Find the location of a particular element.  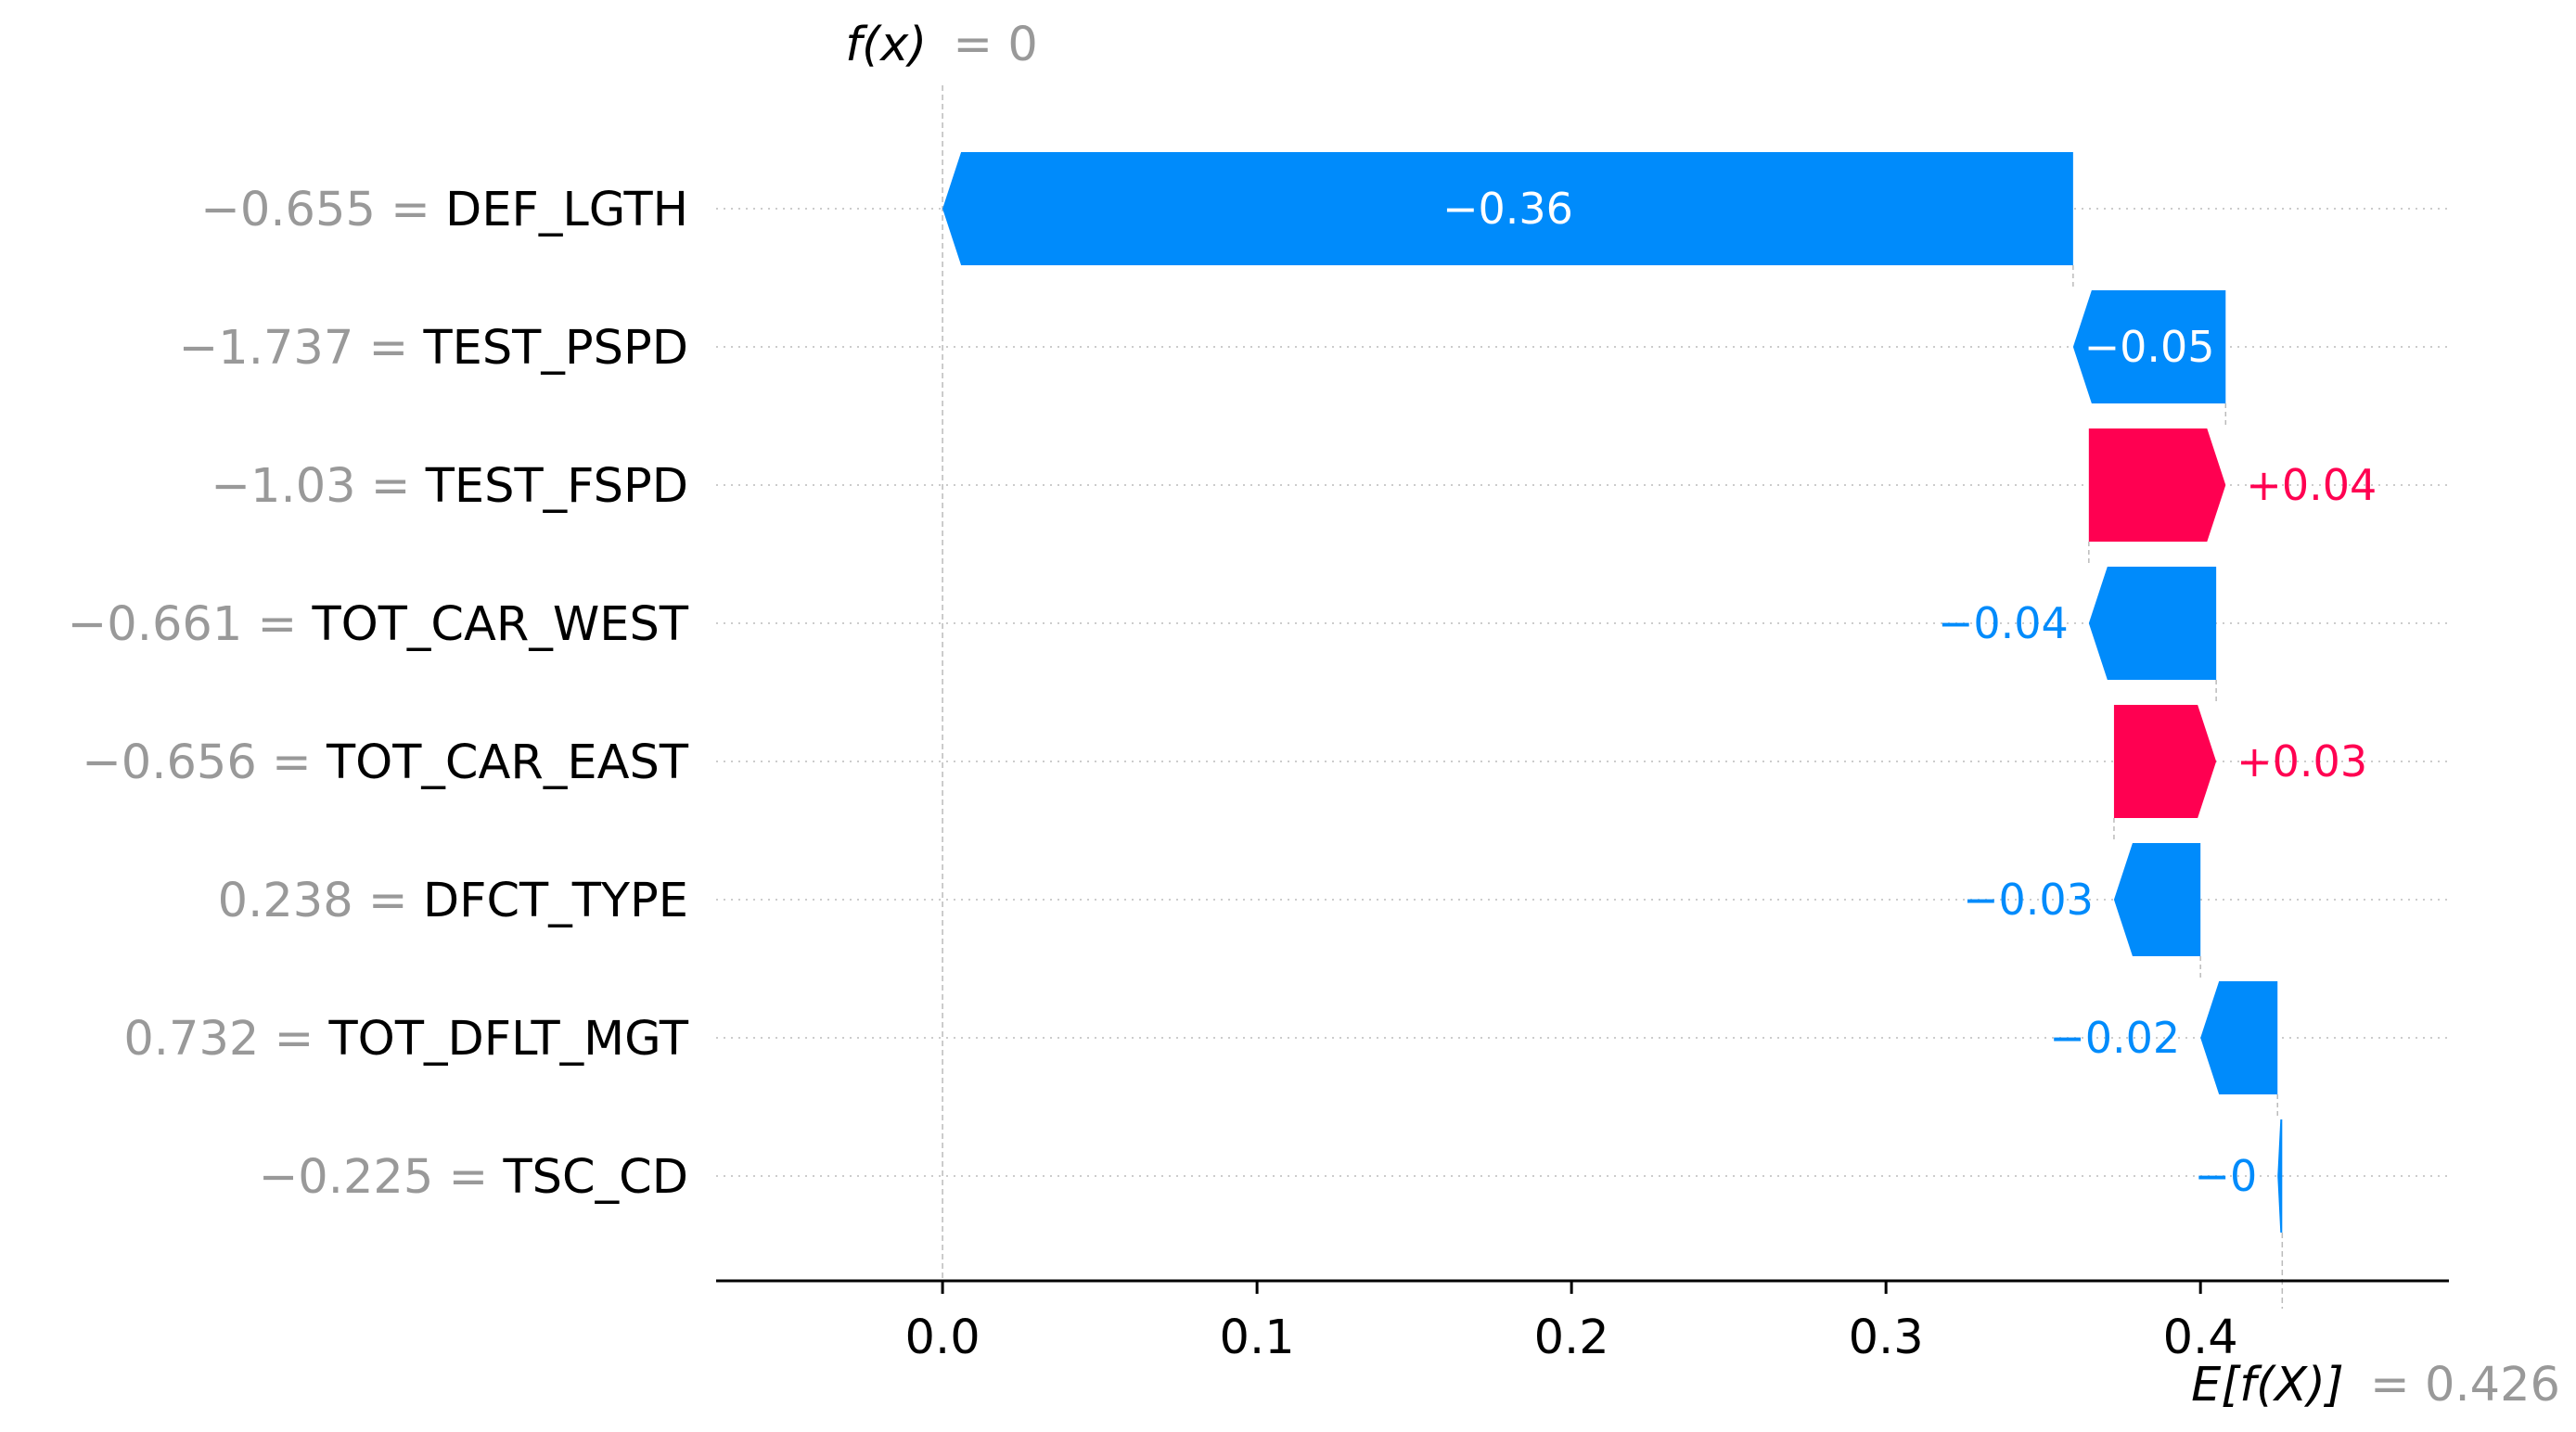

output-value-label: f(x) = 0 is located at coordinates (941, 45).